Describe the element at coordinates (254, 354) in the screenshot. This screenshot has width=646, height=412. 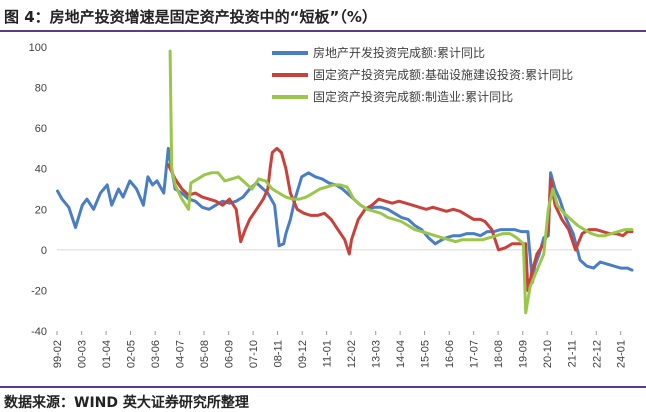
I see `x-tick-label: 07-10` at that location.